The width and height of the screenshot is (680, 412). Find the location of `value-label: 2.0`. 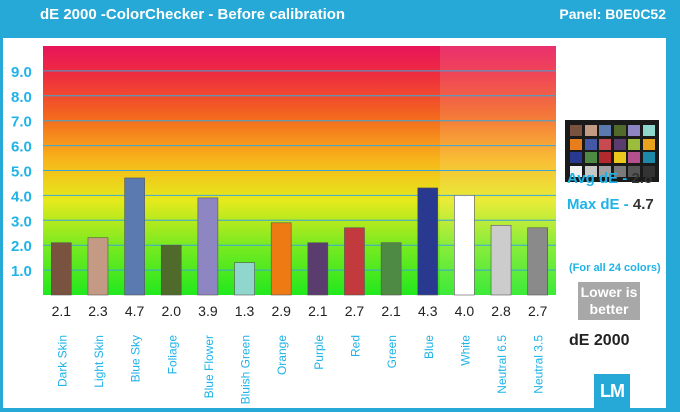

value-label: 2.0 is located at coordinates (172, 311).